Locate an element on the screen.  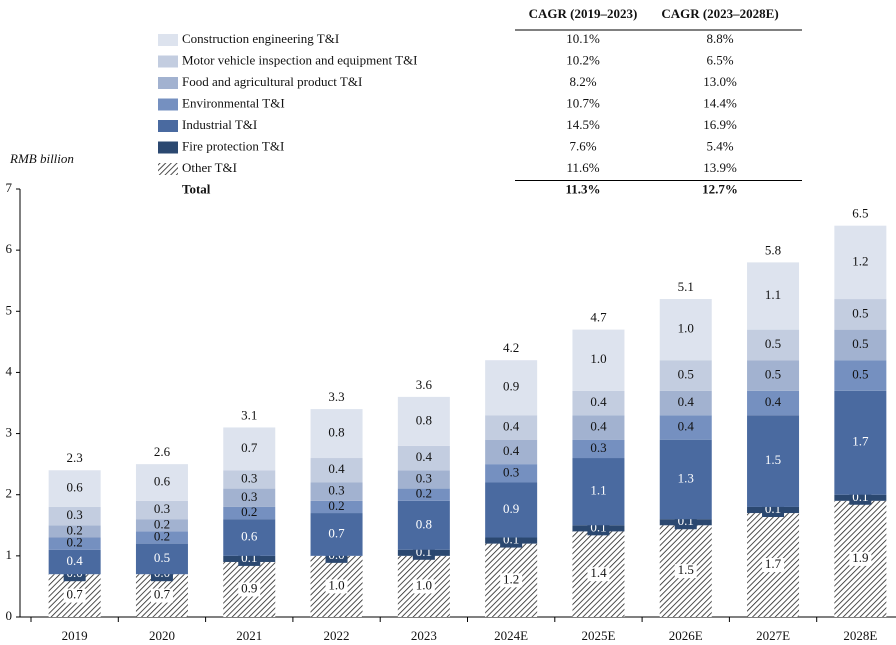
legend-label: Other T&I is located at coordinates (209, 167).